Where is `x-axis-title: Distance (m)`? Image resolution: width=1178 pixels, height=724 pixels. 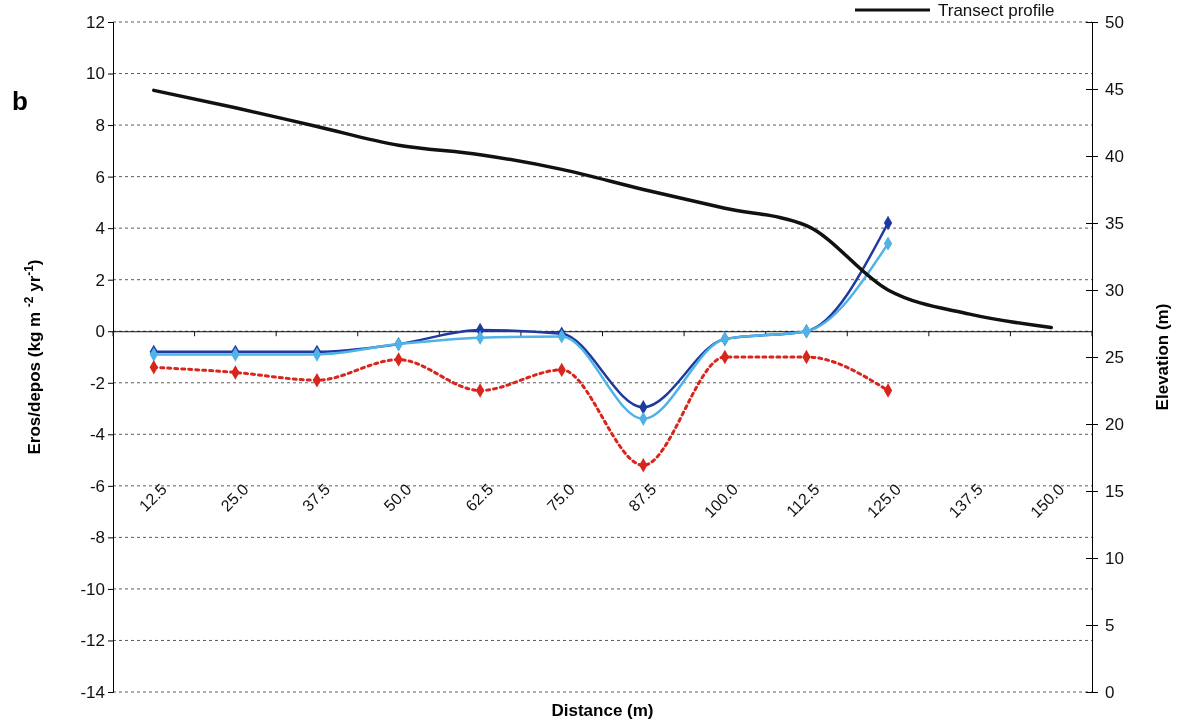 x-axis-title: Distance (m) is located at coordinates (602, 710).